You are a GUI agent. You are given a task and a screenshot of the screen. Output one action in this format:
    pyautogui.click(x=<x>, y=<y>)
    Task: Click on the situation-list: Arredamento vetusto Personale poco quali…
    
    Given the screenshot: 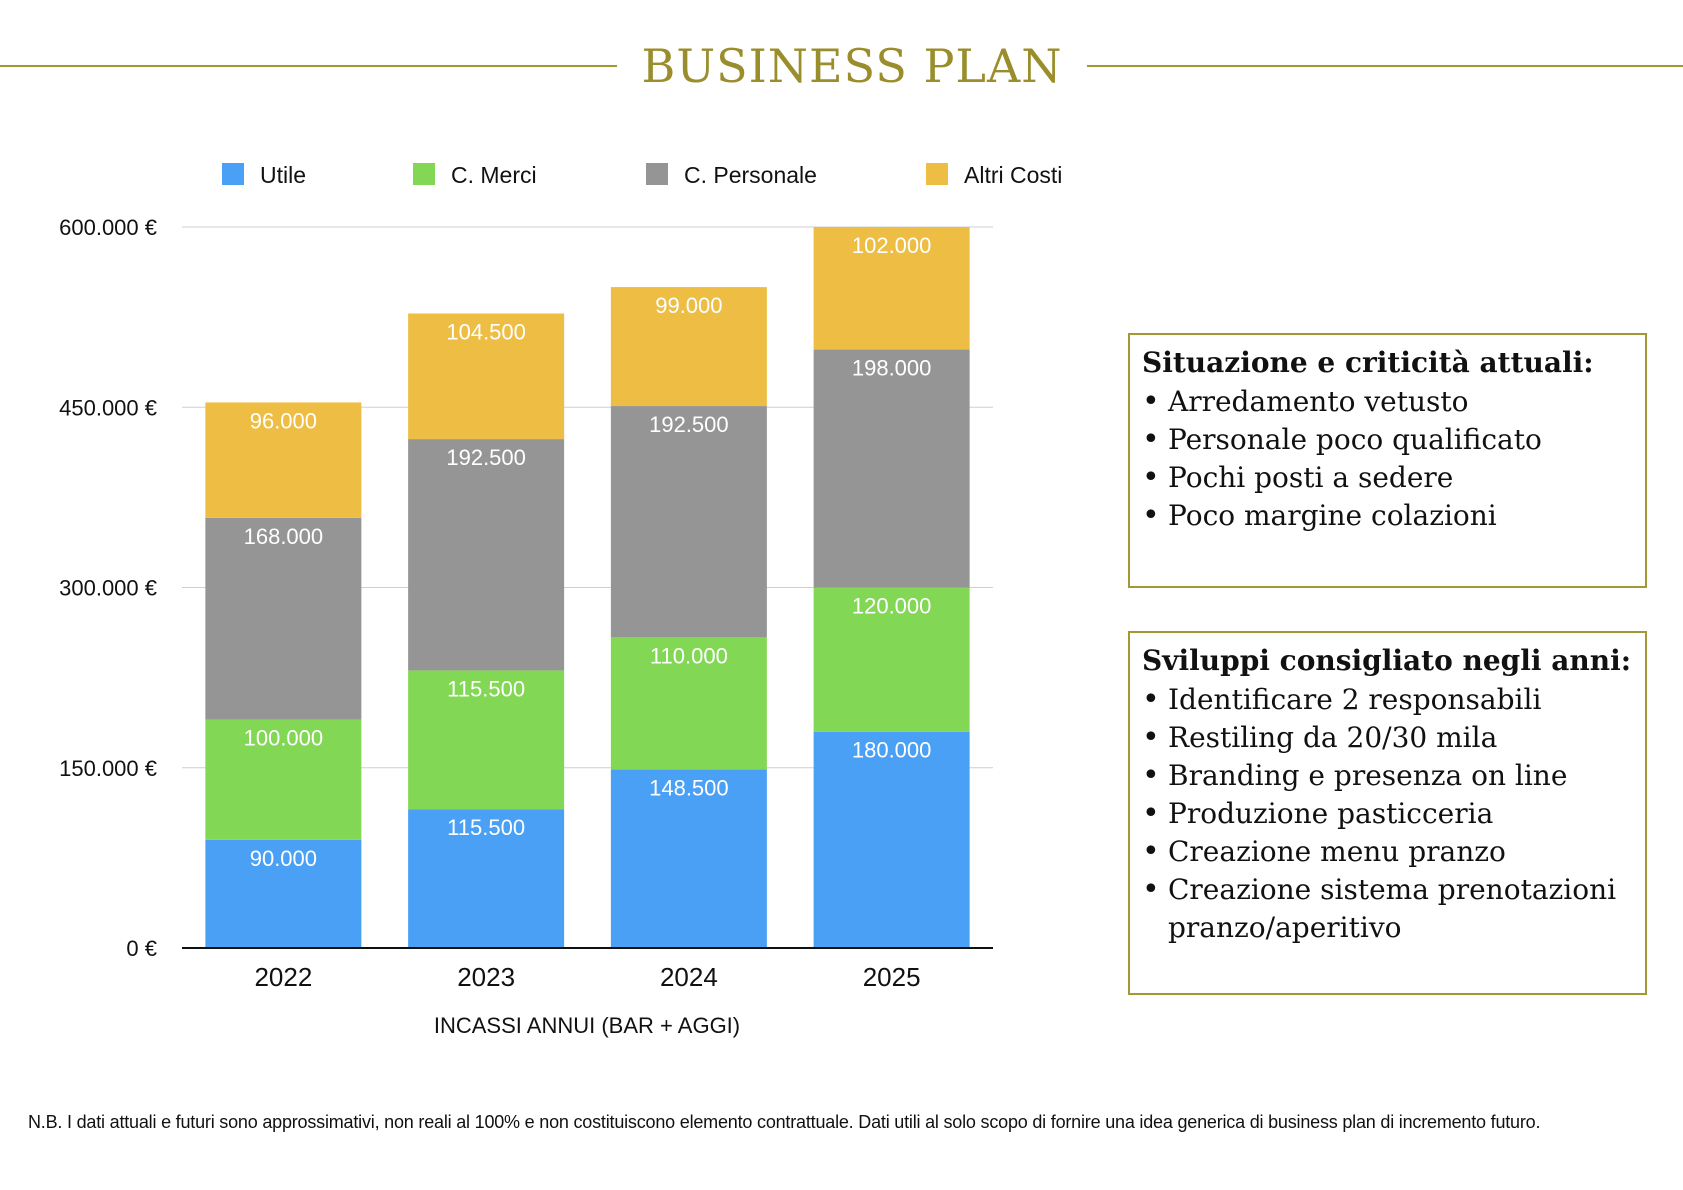 What is the action you would take?
    pyautogui.click(x=1387, y=459)
    